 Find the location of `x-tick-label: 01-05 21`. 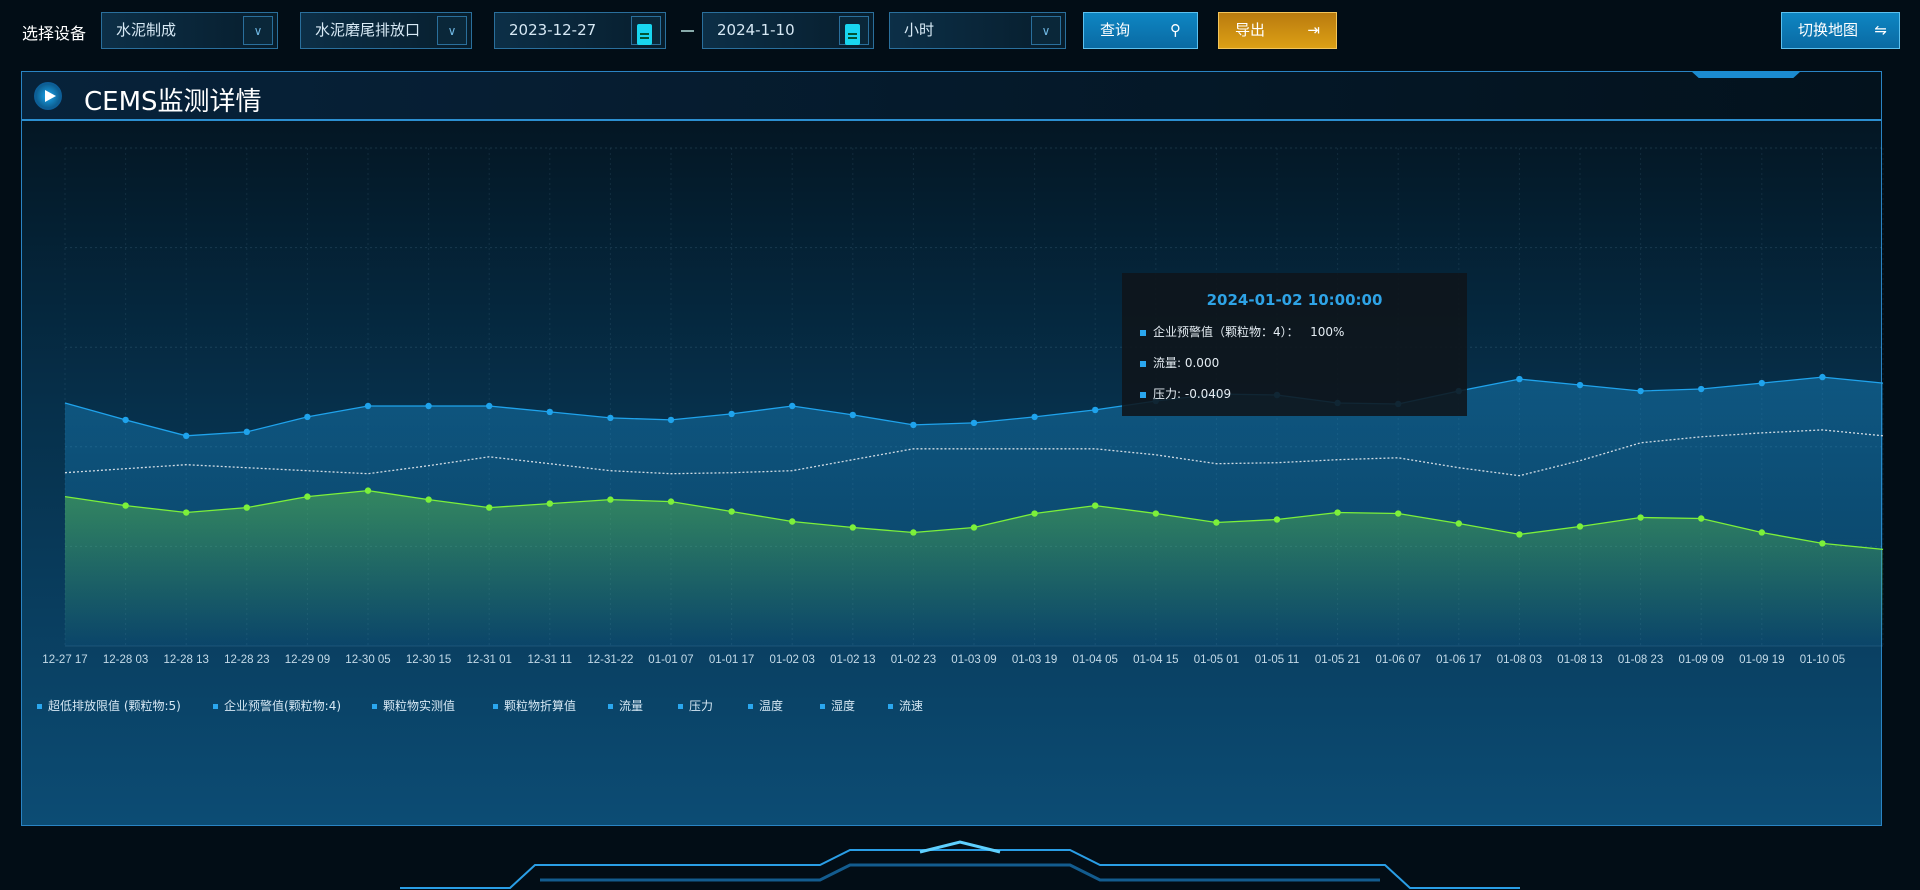

x-tick-label: 01-05 21 is located at coordinates (1337, 660).